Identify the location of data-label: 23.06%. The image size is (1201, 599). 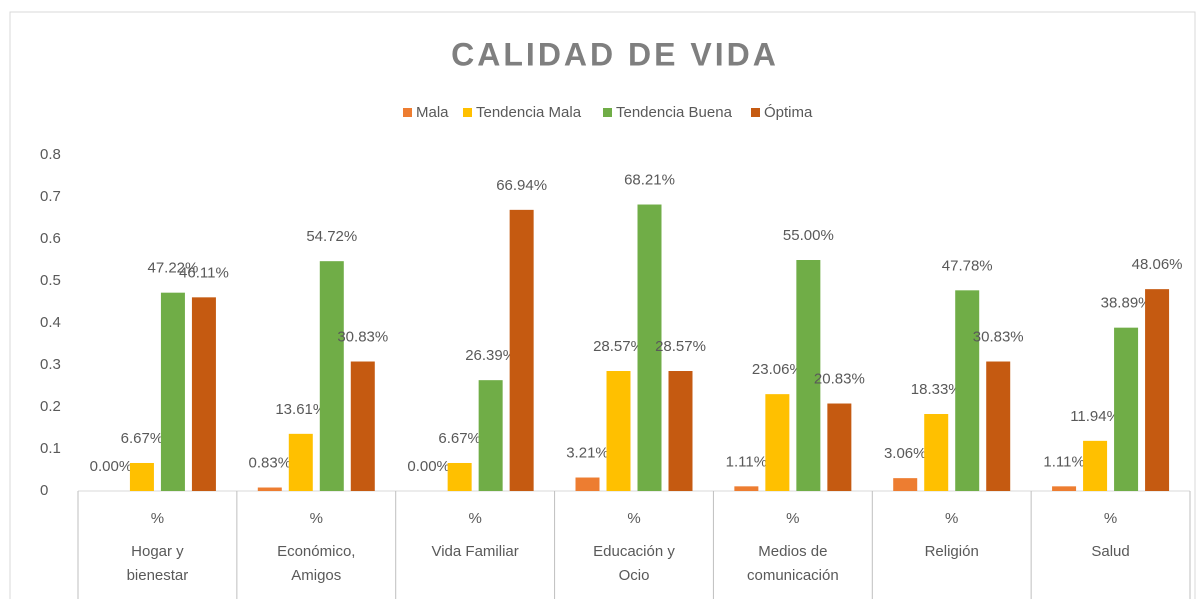
(777, 369).